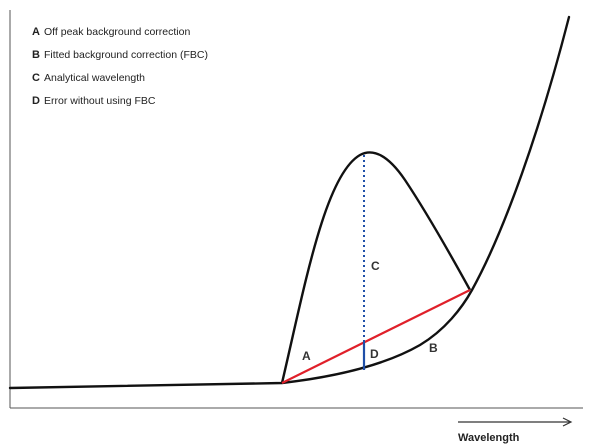 Image resolution: width=593 pixels, height=445 pixels. I want to click on legend-text-a: Off peak background correction, so click(117, 32).